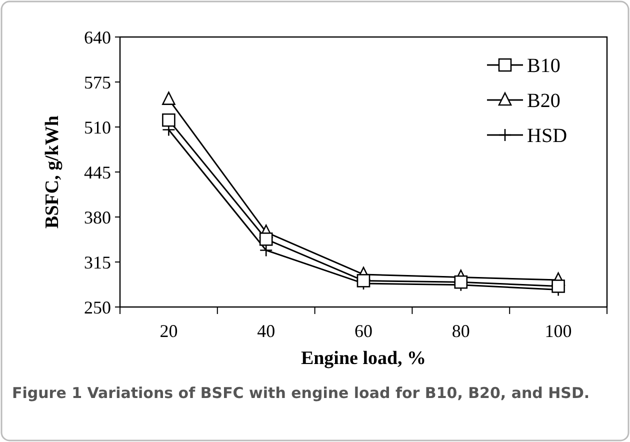  Describe the element at coordinates (97, 127) in the screenshot. I see `y-tick-label: 510` at that location.